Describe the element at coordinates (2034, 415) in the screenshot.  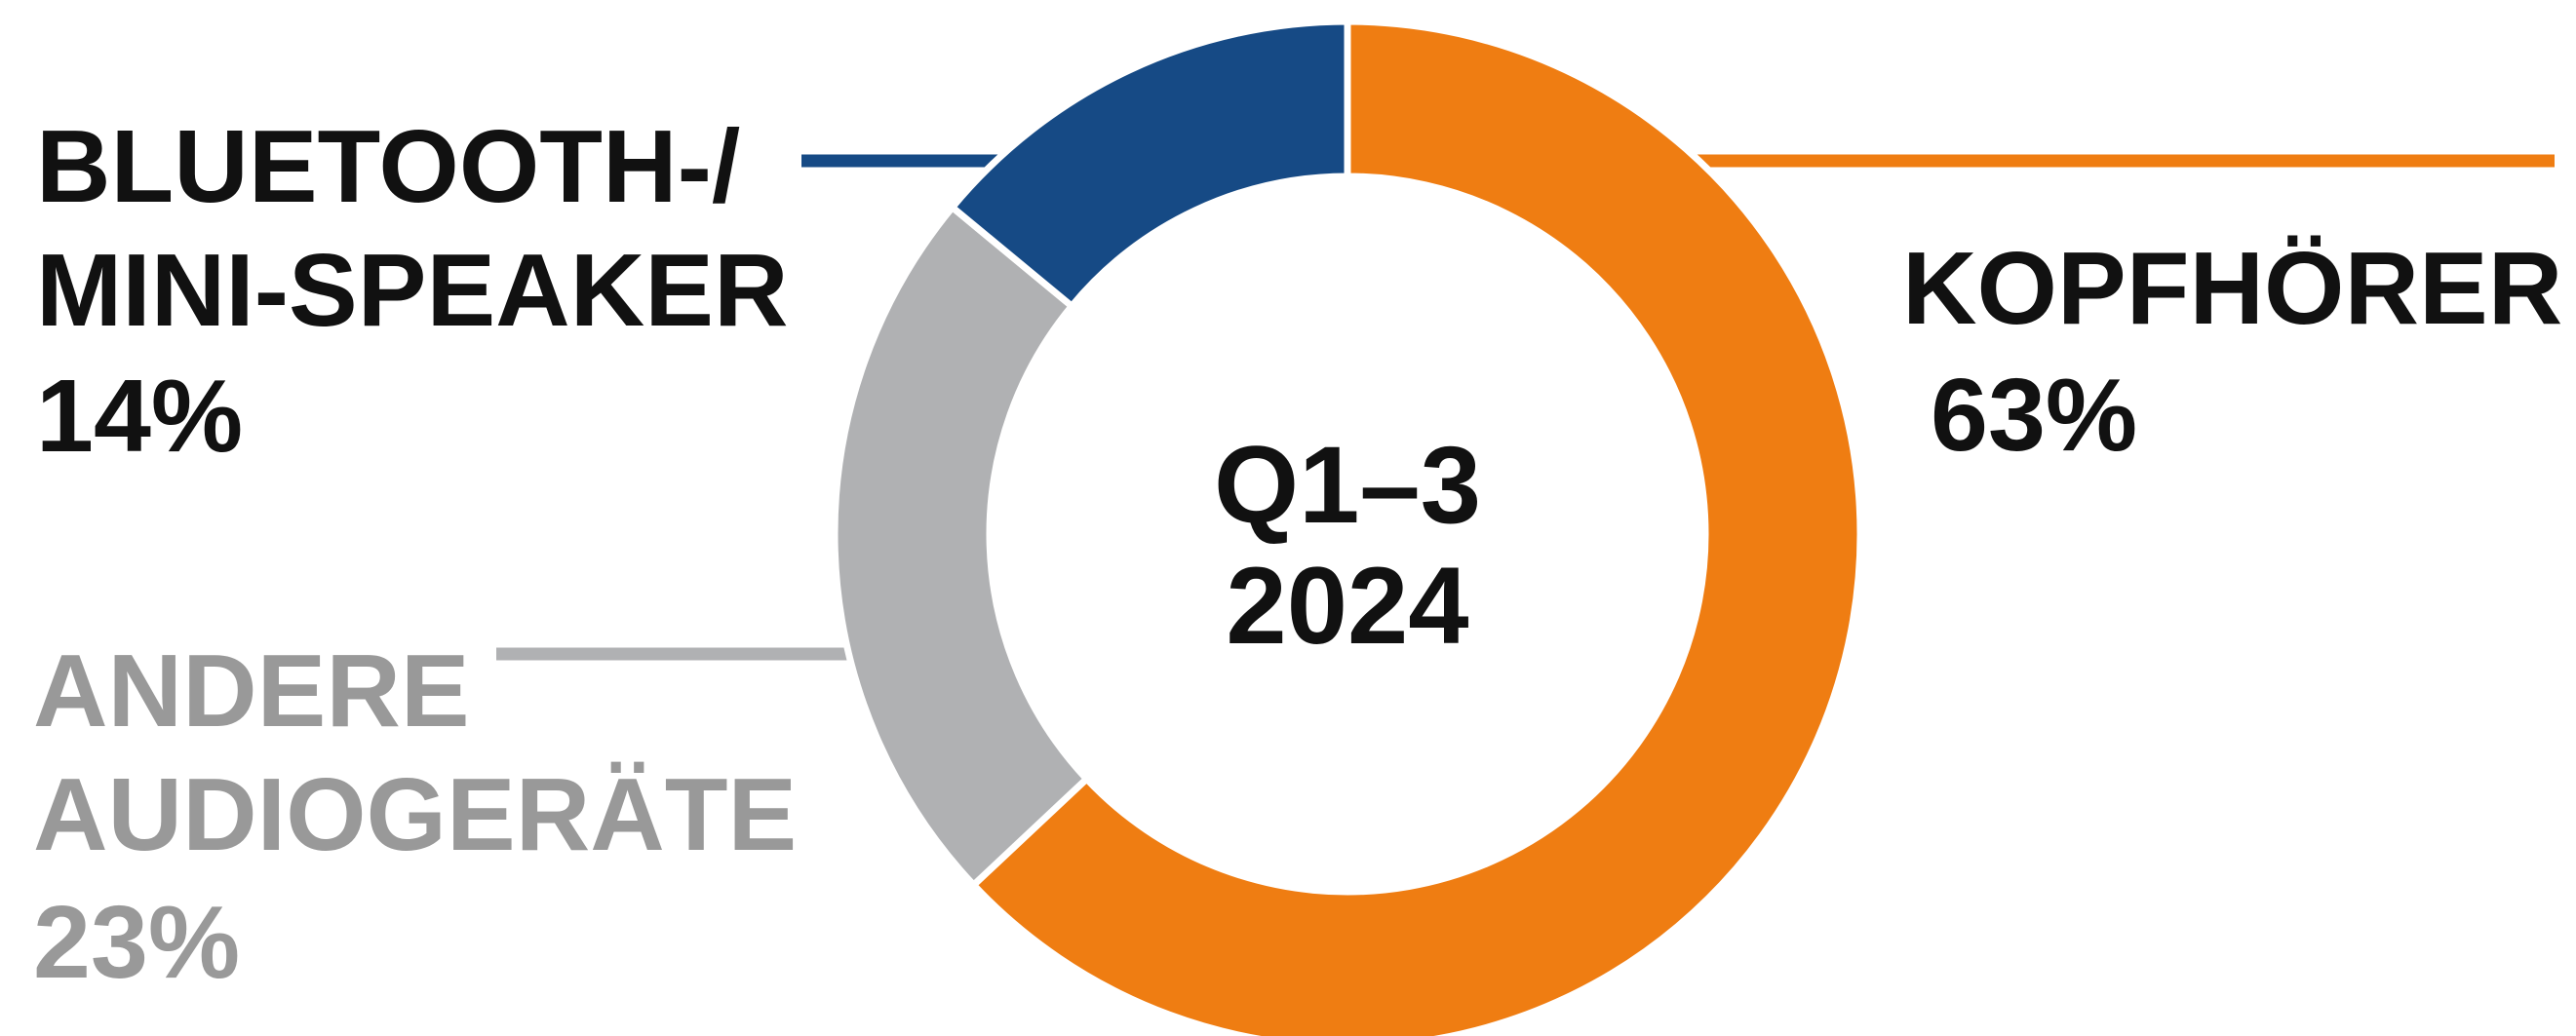
I see `value-label: 63%` at that location.